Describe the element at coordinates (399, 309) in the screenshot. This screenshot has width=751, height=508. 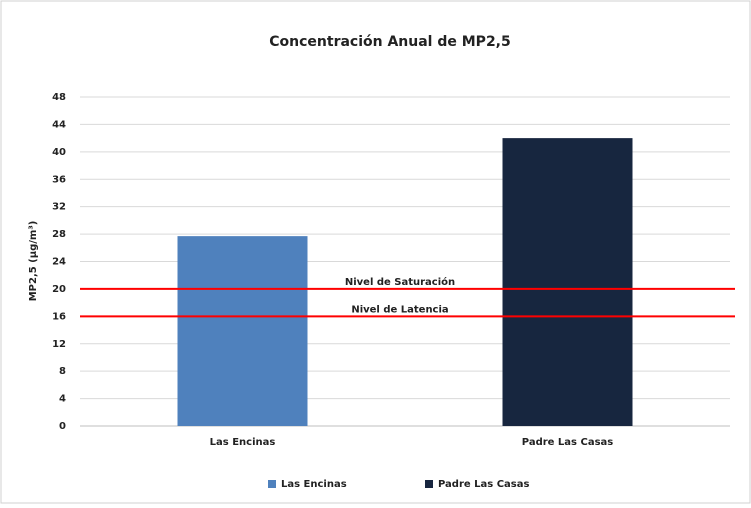
I see `reference-label: Nivel de Latencia` at that location.